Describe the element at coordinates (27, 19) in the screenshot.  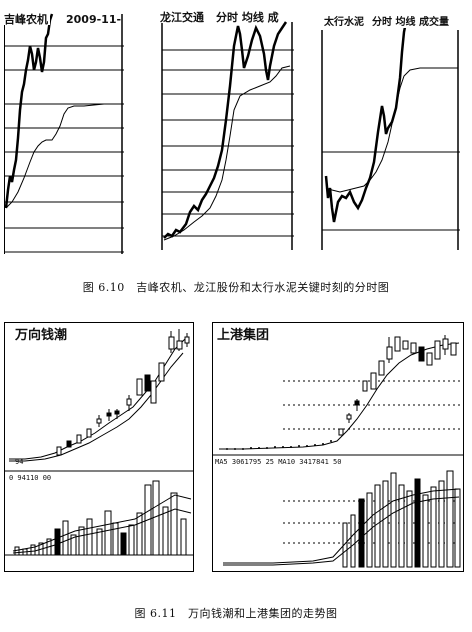
I see `chart-stock-name: 吉峰农机` at that location.